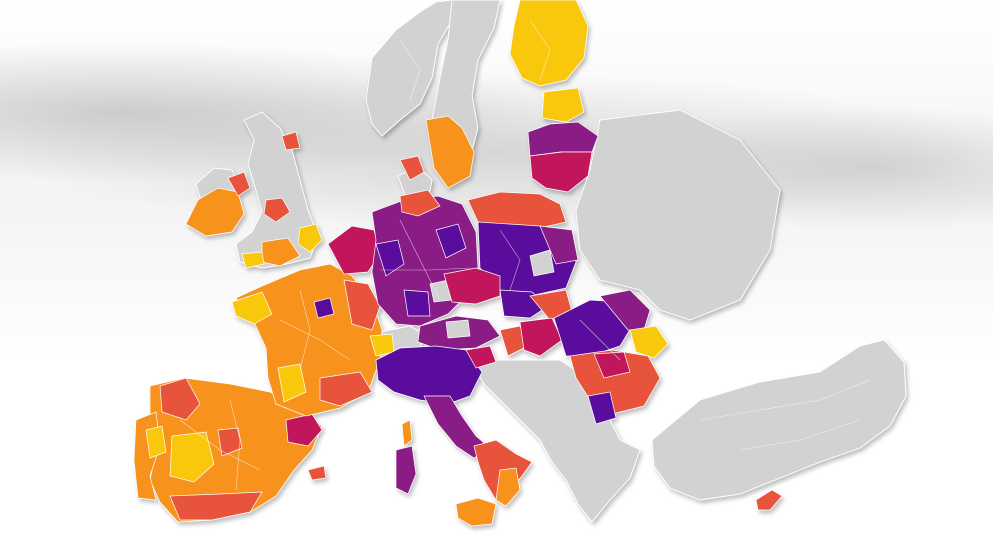 The height and width of the screenshot is (559, 993). I want to click on germany-west-hotspot, so click(390, 258).